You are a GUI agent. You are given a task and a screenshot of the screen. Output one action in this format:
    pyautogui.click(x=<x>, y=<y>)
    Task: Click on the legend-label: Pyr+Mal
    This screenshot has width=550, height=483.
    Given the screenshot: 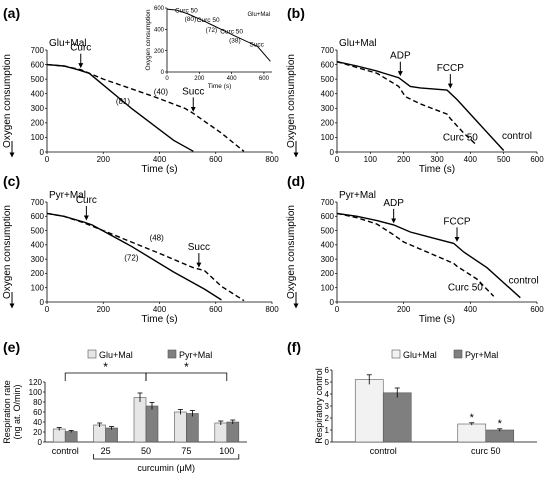 What is the action you would take?
    pyautogui.click(x=195, y=355)
    